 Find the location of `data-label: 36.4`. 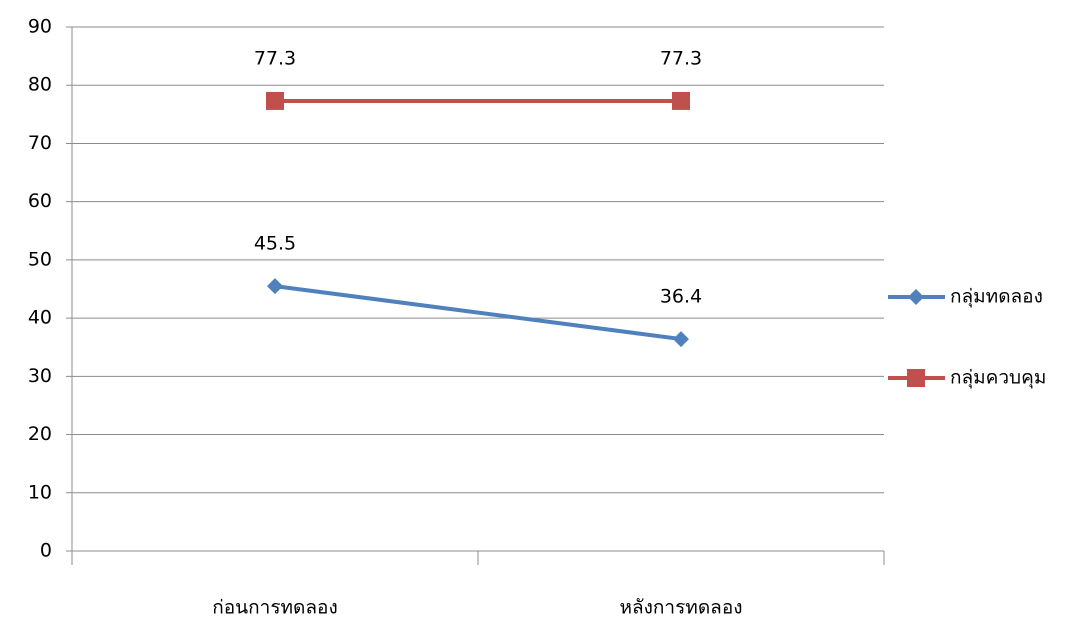

data-label: 36.4 is located at coordinates (681, 297).